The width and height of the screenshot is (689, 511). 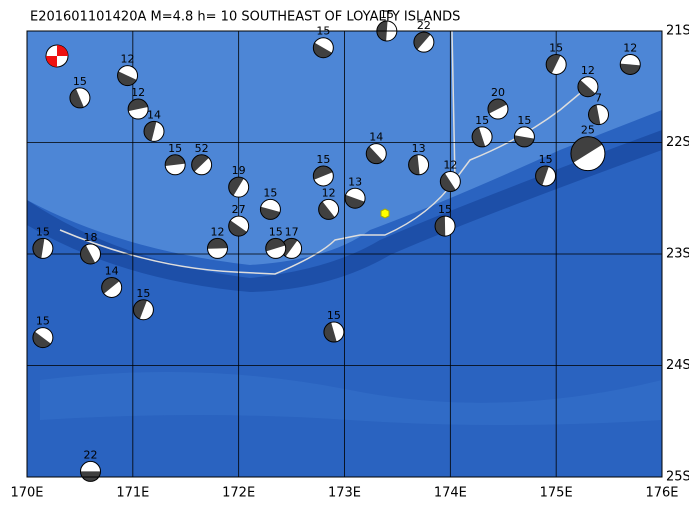 I want to click on epicenter, so click(x=385, y=213).